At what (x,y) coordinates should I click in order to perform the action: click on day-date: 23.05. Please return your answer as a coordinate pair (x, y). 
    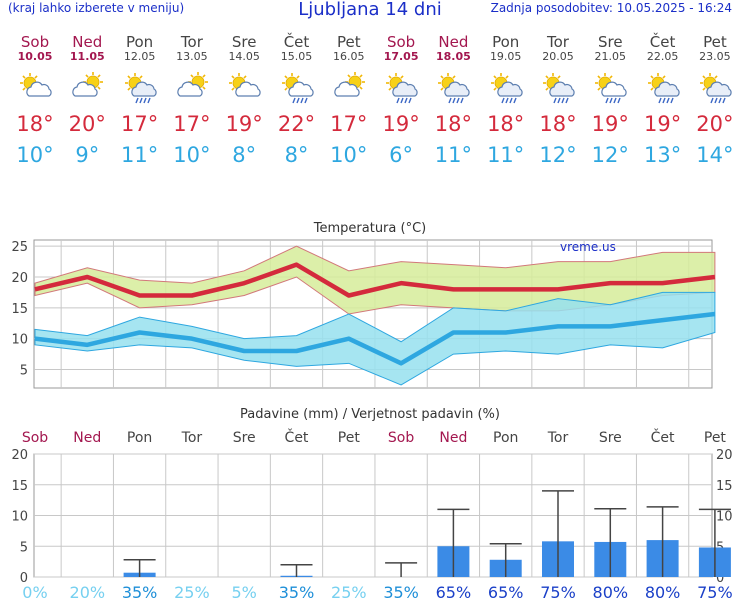
    Looking at the image, I should click on (715, 56).